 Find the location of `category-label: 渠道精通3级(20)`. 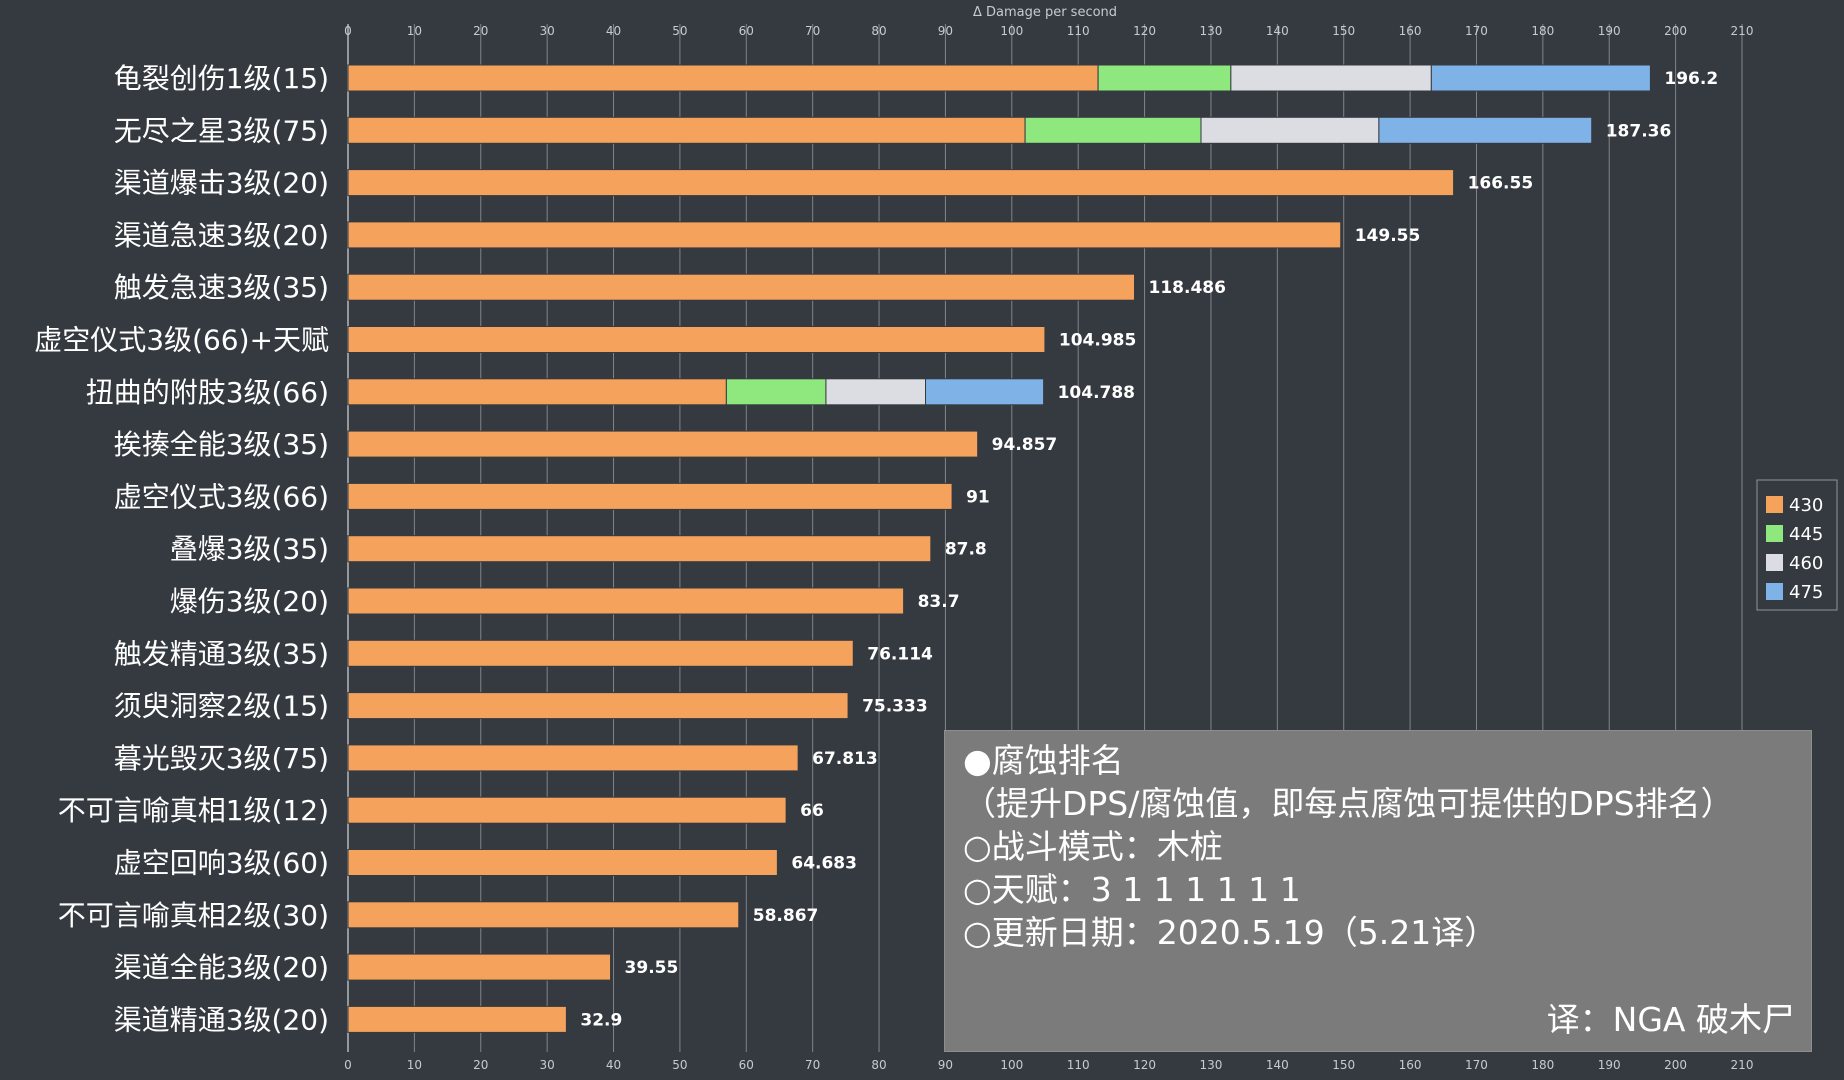

category-label: 渠道精通3级(20) is located at coordinates (221, 1019).